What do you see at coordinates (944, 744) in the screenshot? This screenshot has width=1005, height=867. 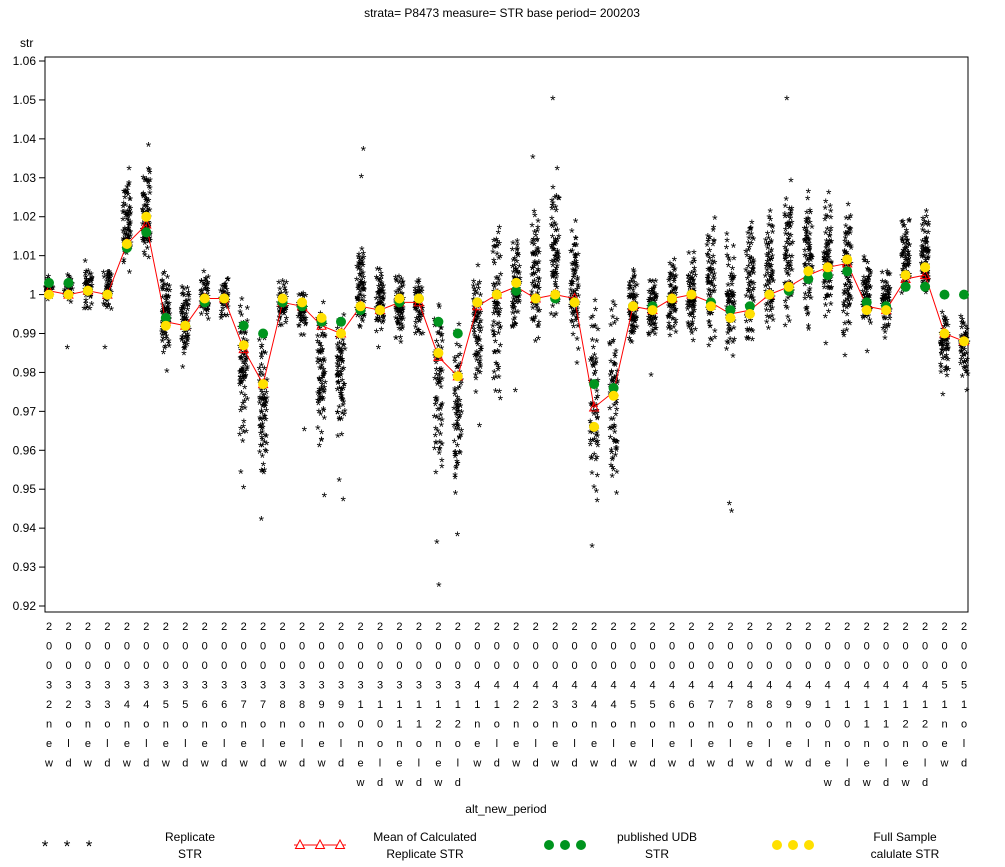 I see `x-label-char: e` at bounding box center [944, 744].